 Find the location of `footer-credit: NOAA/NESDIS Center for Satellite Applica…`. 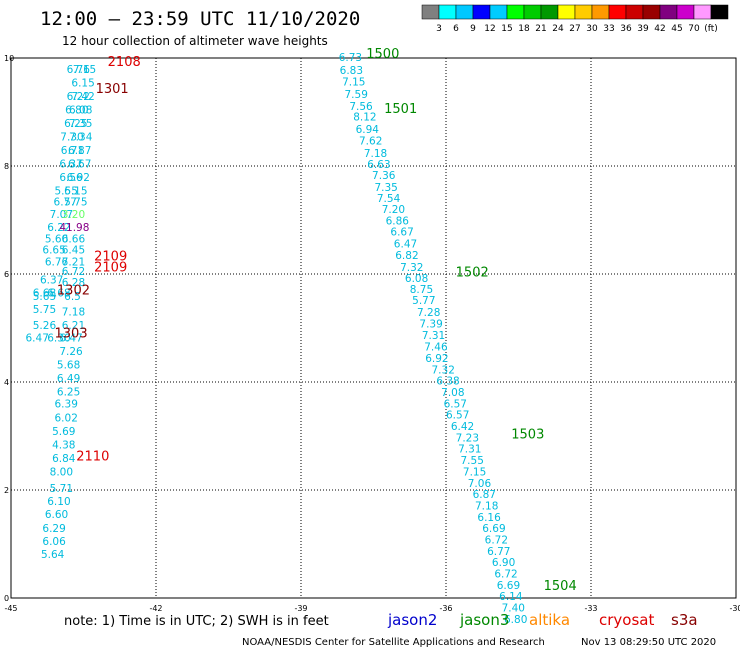

footer-credit: NOAA/NESDIS Center for Satellite Applica… is located at coordinates (393, 642).